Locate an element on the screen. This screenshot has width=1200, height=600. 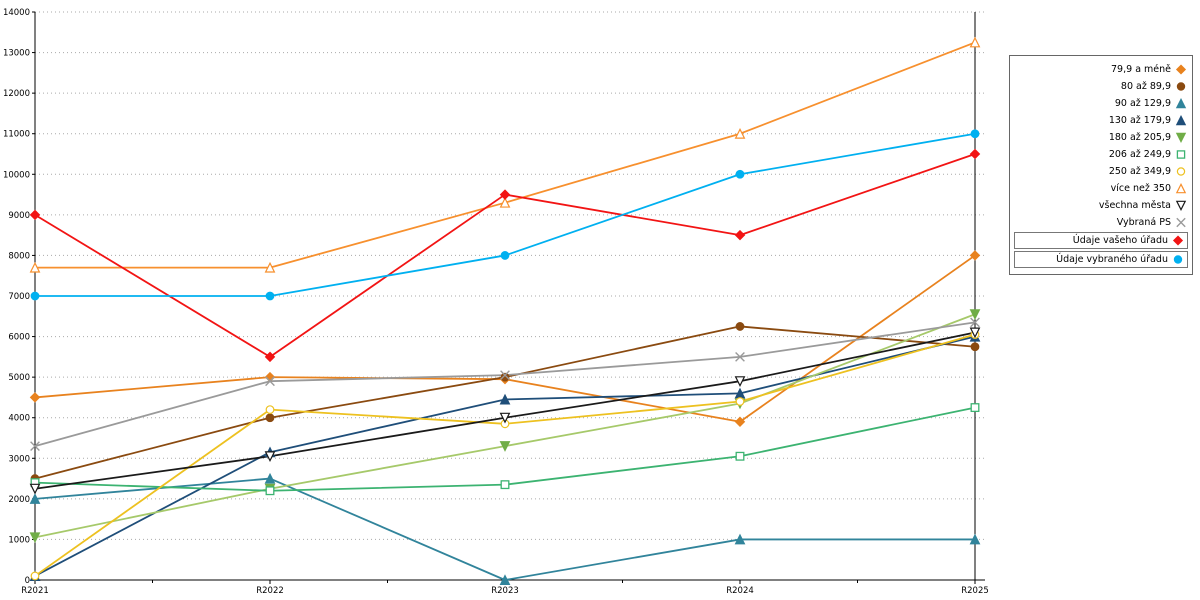
x-tick-label: R2024 is located at coordinates (740, 591).